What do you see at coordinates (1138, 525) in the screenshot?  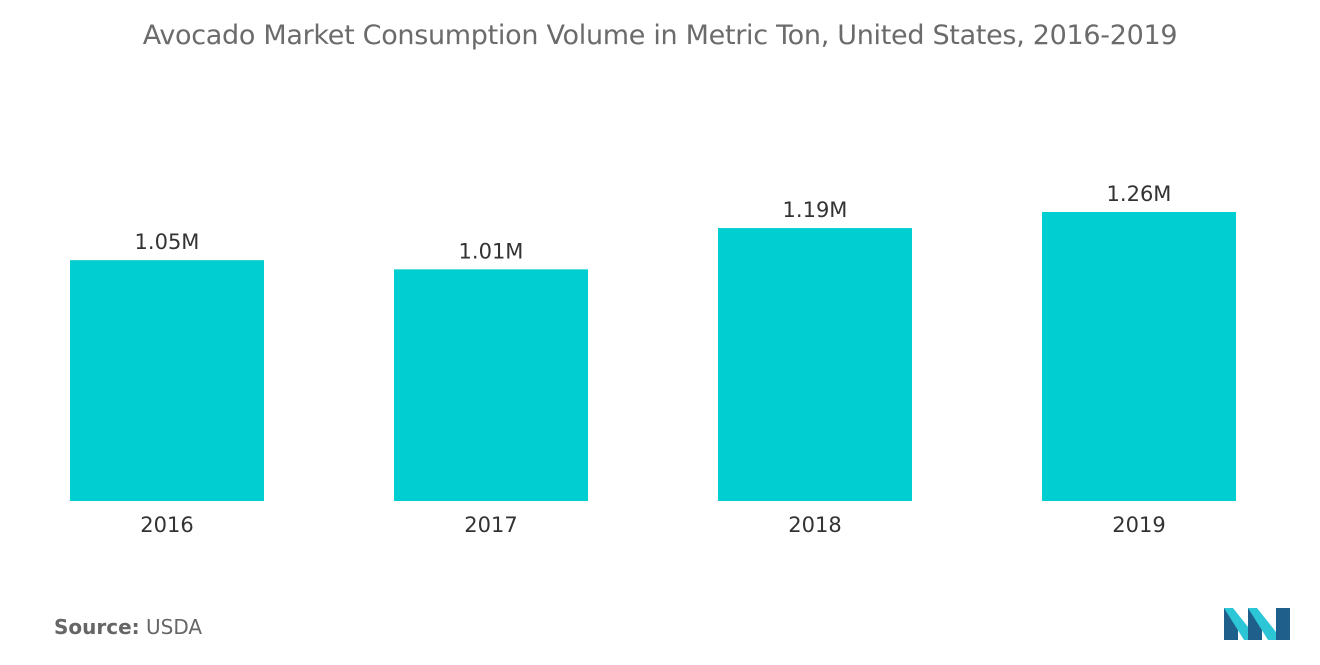 I see `x-tick-label-2019: 2019` at bounding box center [1138, 525].